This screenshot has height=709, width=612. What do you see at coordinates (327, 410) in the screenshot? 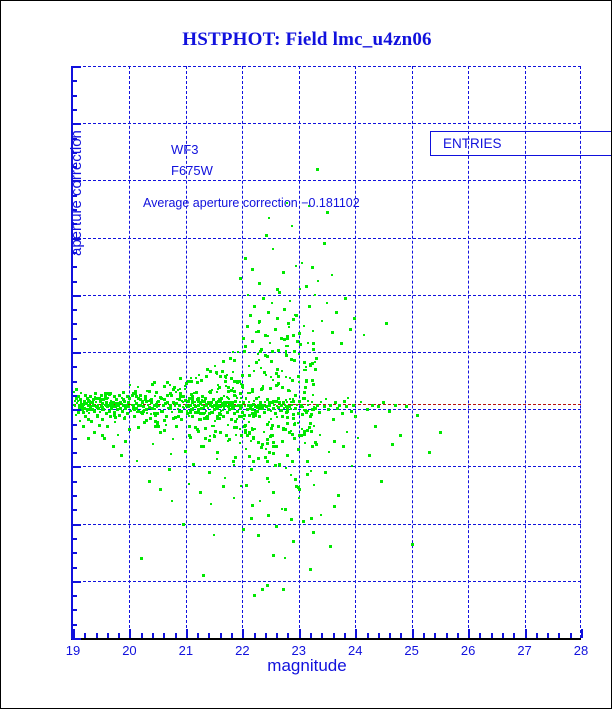
I see `gridline-horizontal` at bounding box center [327, 410].